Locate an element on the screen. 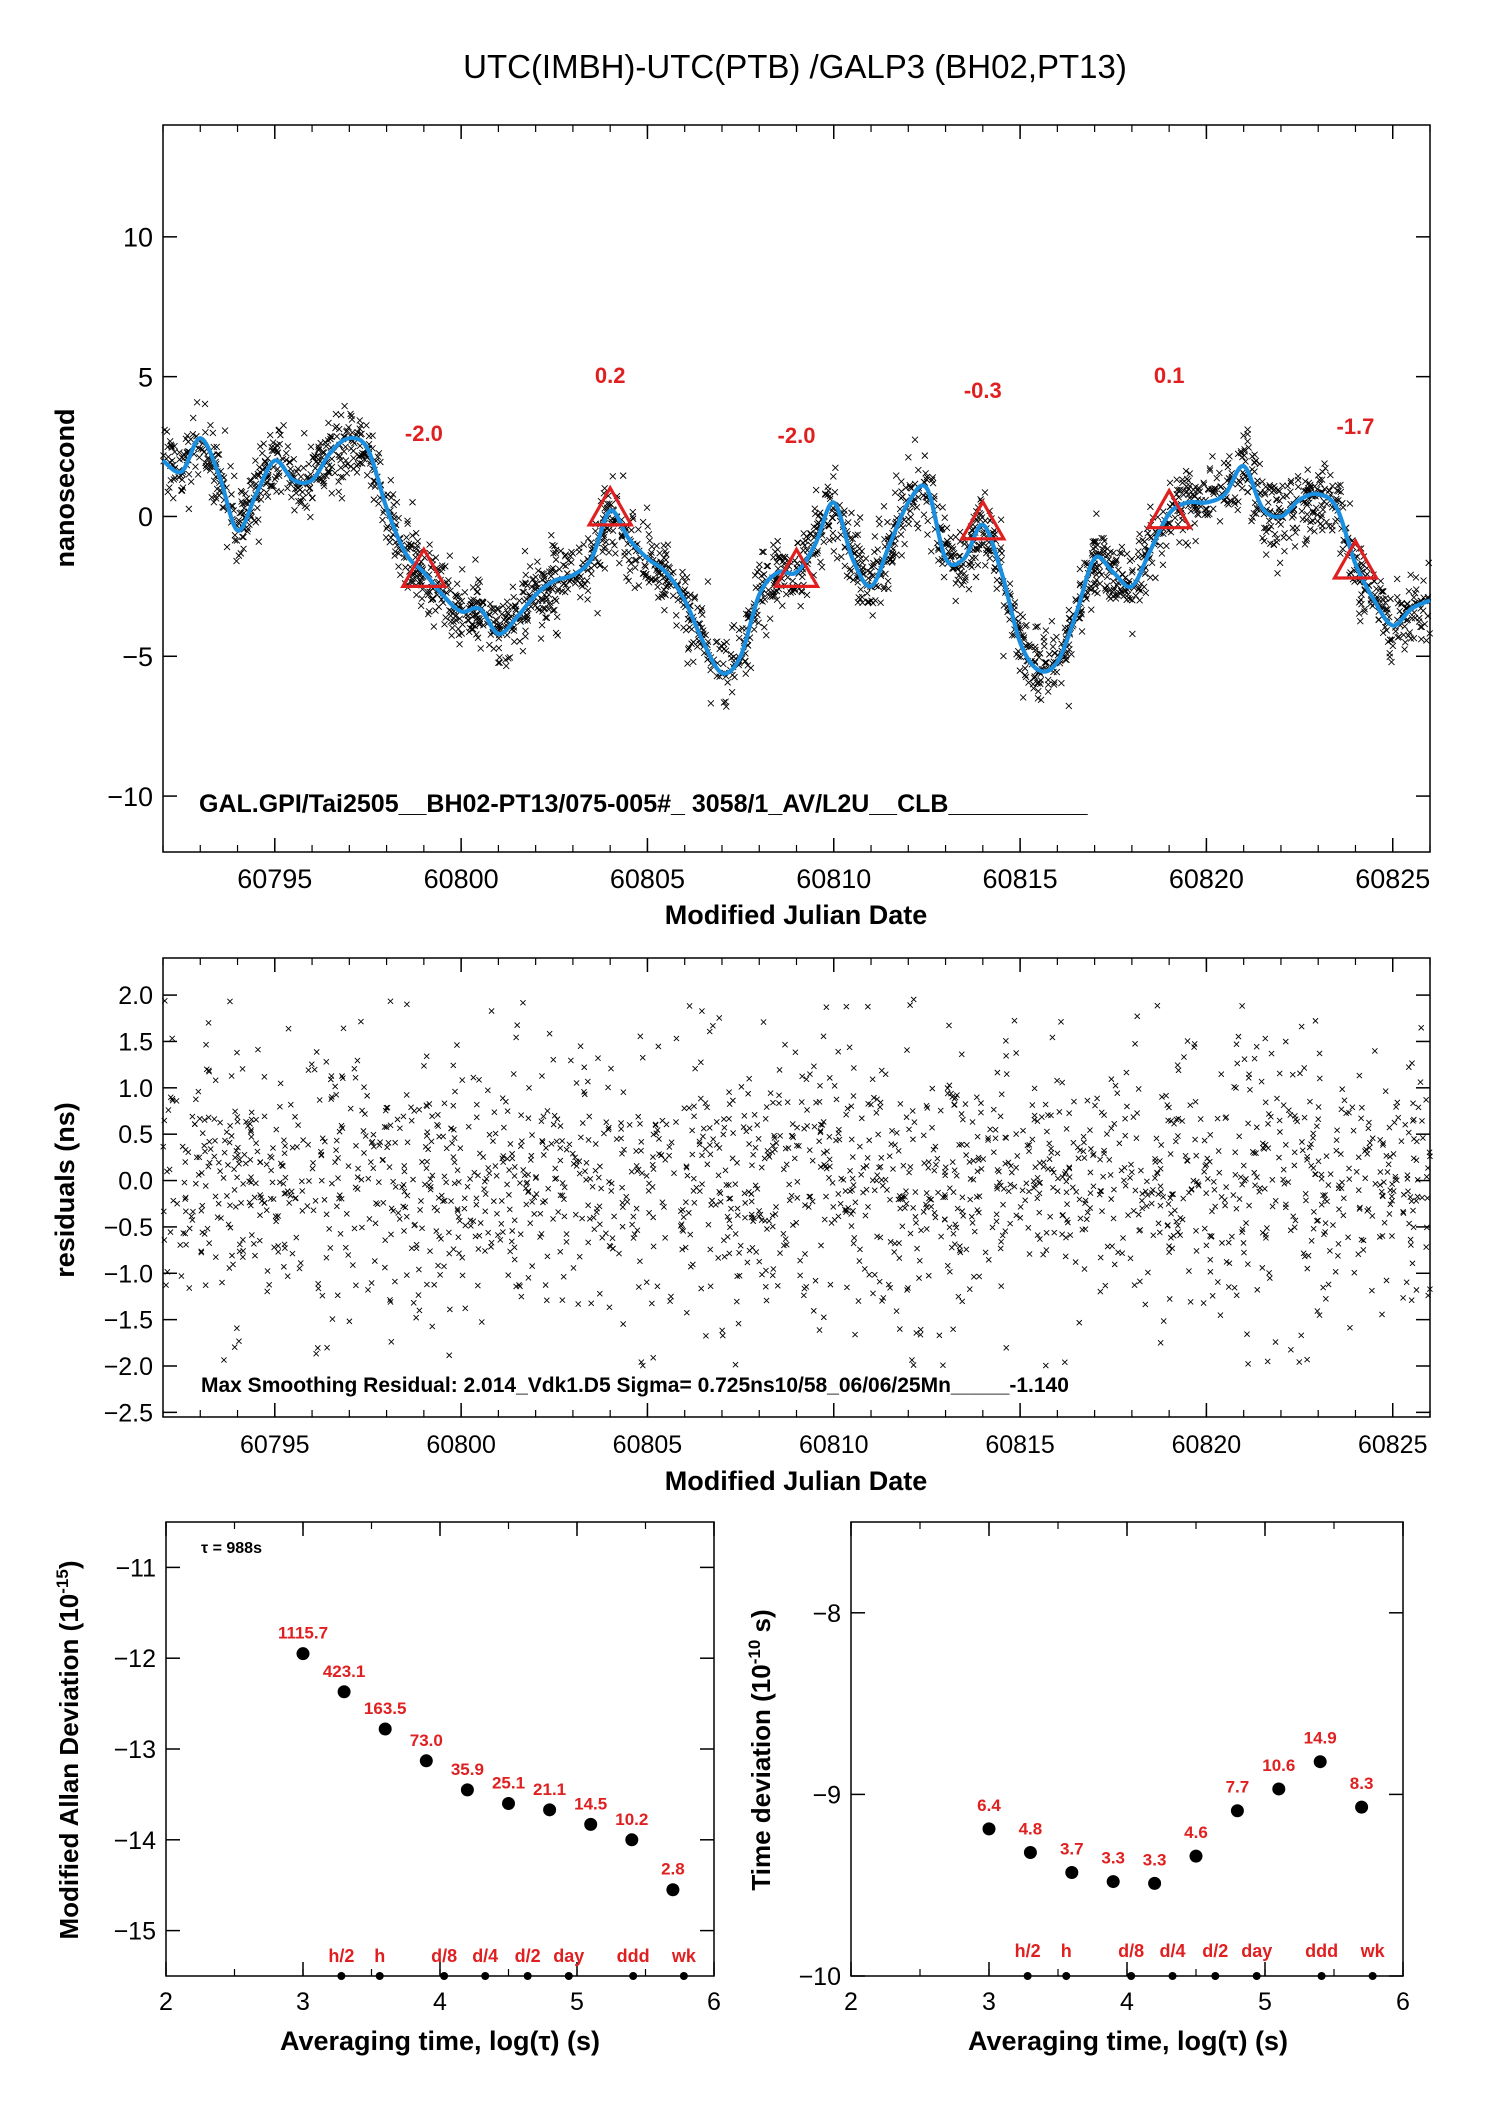 The height and width of the screenshot is (2105, 1488). allan-deviation-interval-dot is located at coordinates (379, 1976).